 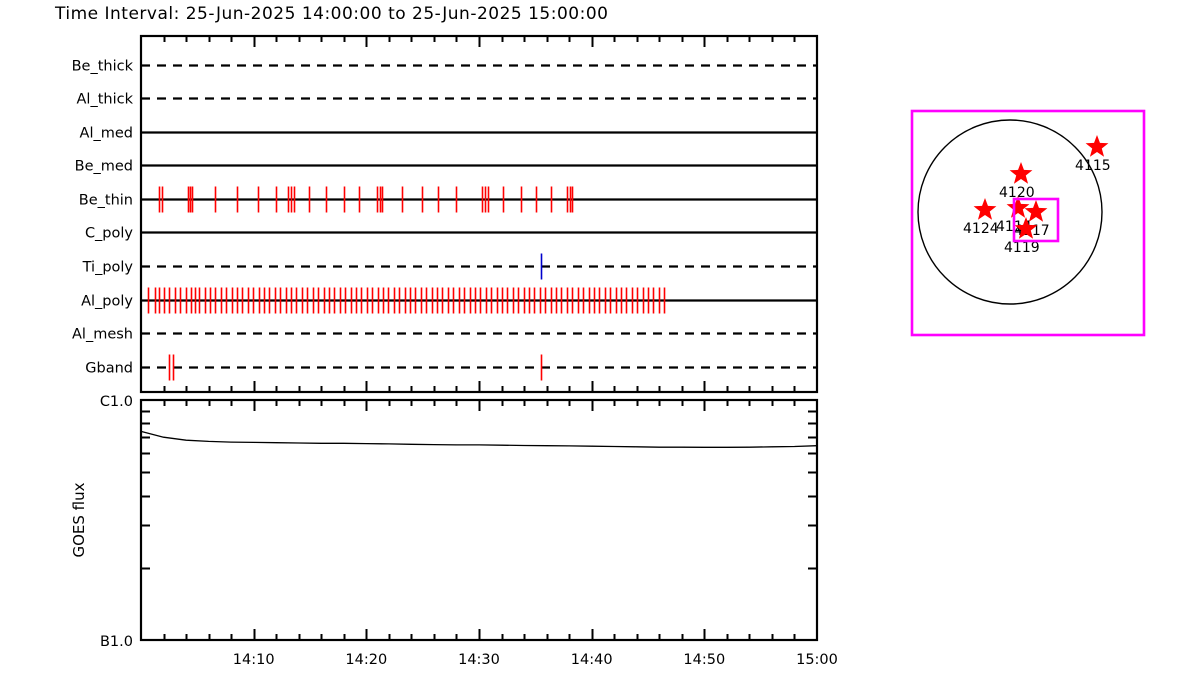 I want to click on filter-row-be_med: Be_med, so click(x=446, y=167).